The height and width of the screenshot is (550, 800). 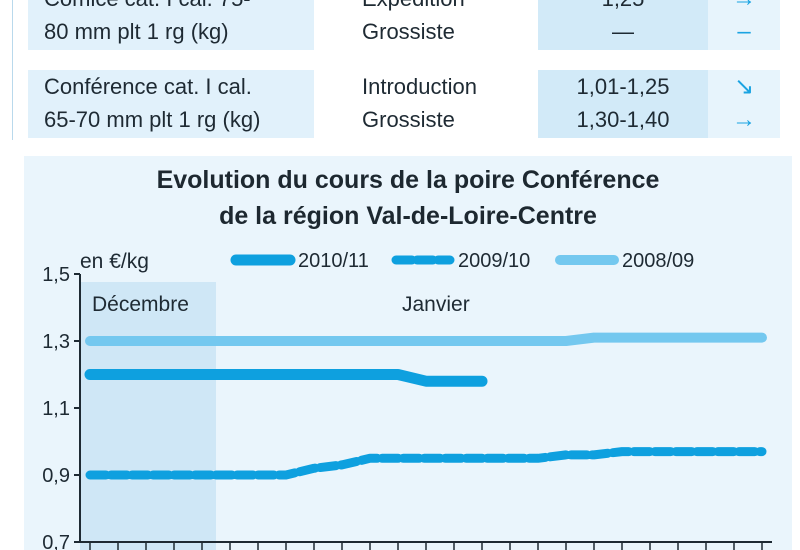 I want to click on chart-title-line-2: de la région Val-de-Loire-Centre, so click(x=408, y=216).